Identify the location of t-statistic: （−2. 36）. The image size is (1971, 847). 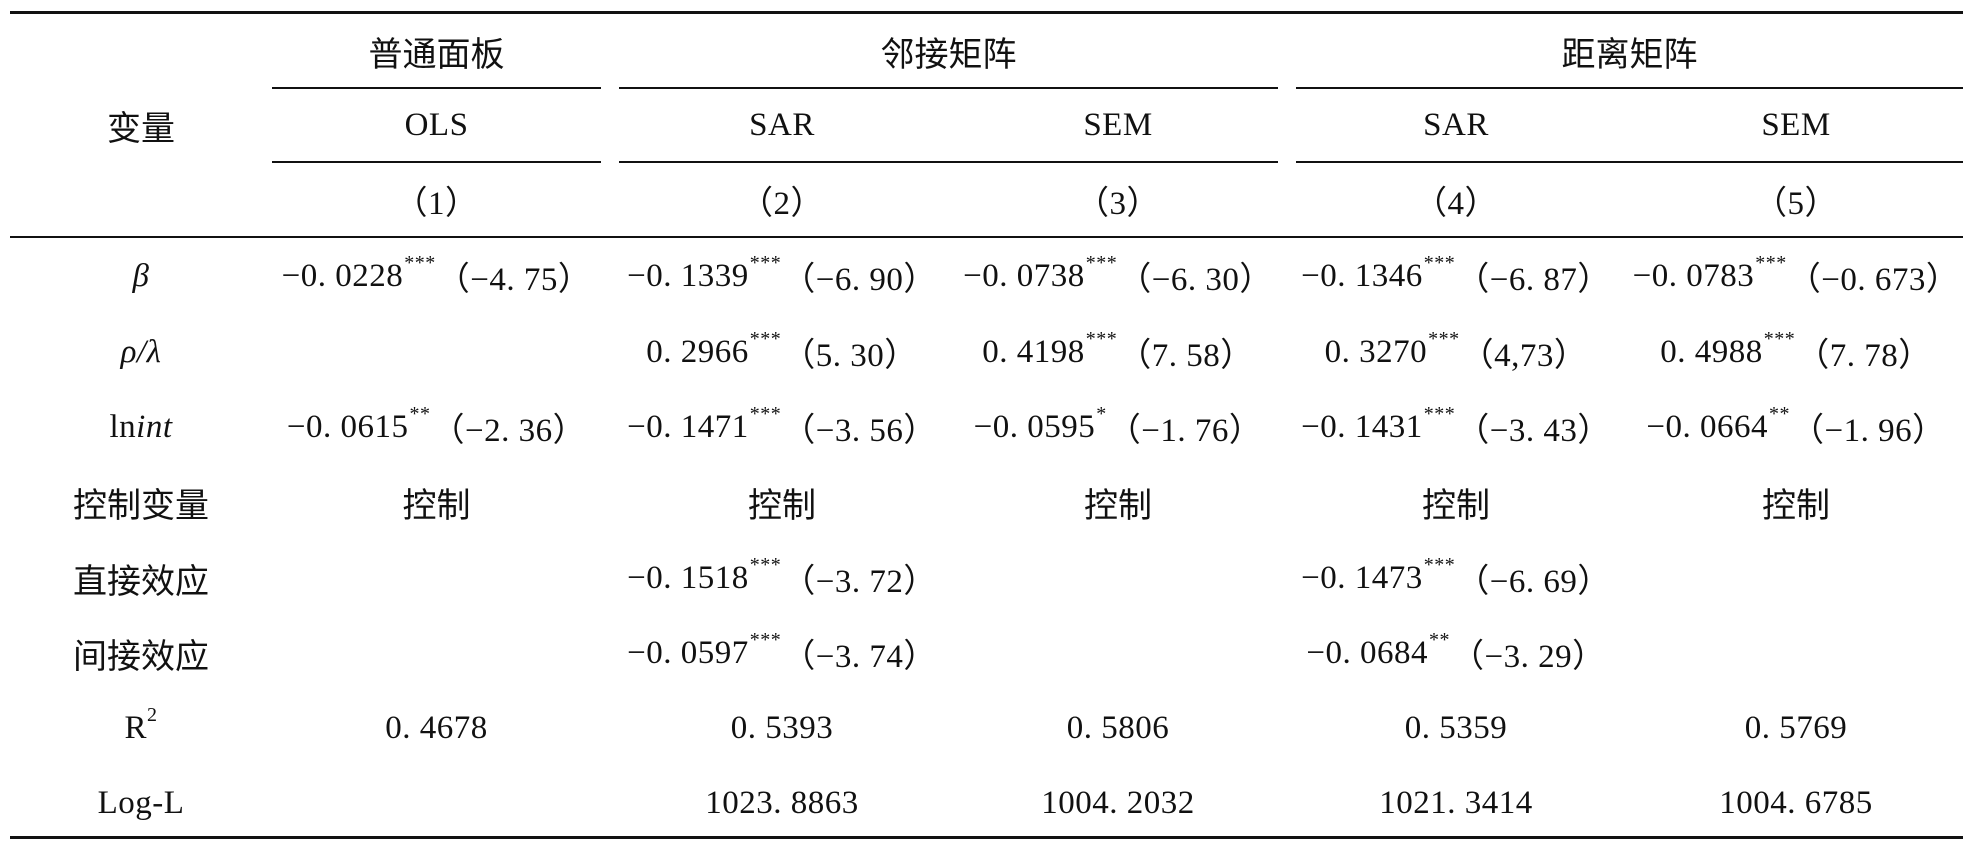
(509, 431).